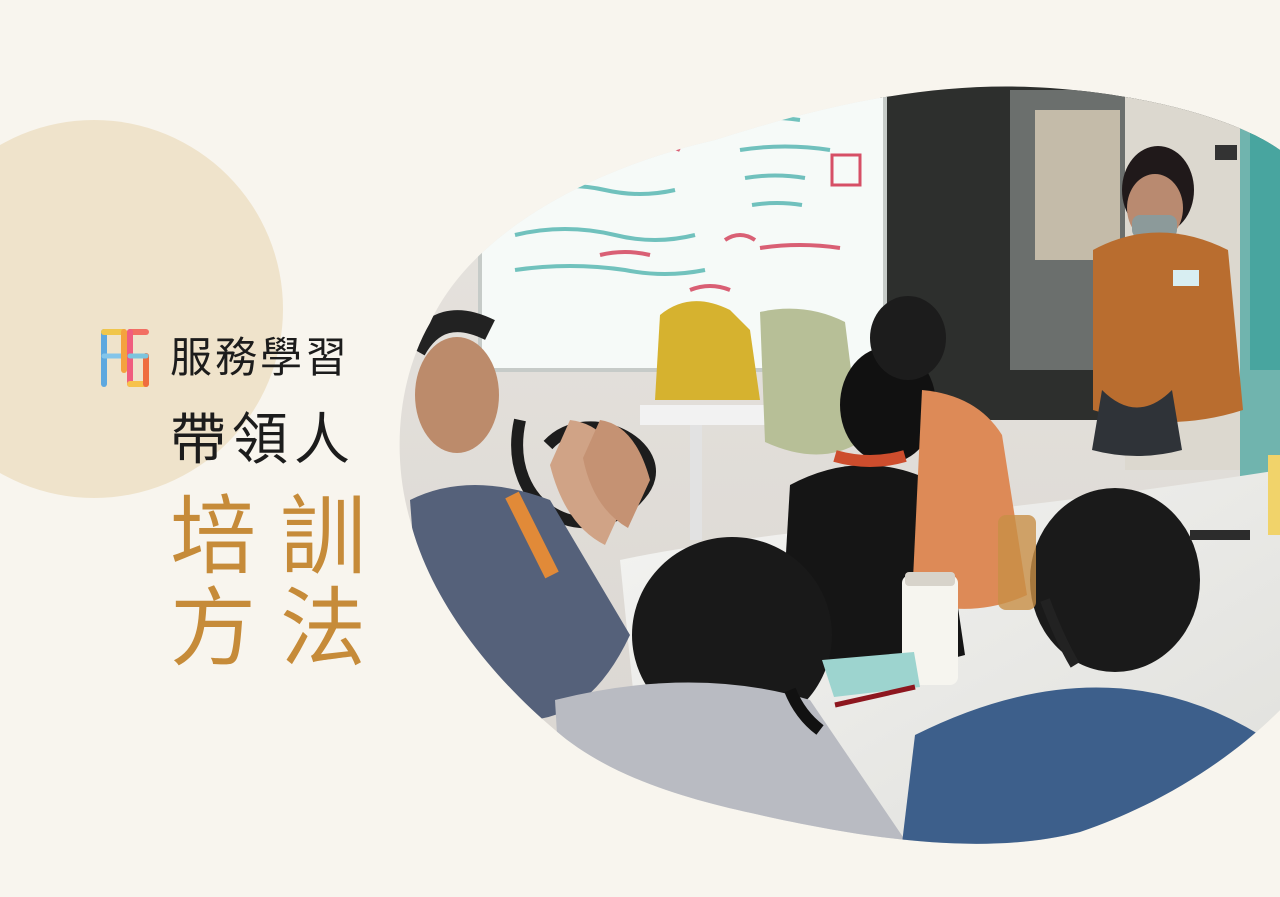  Describe the element at coordinates (125, 358) in the screenshot. I see `service-learning-logo-icon` at that location.